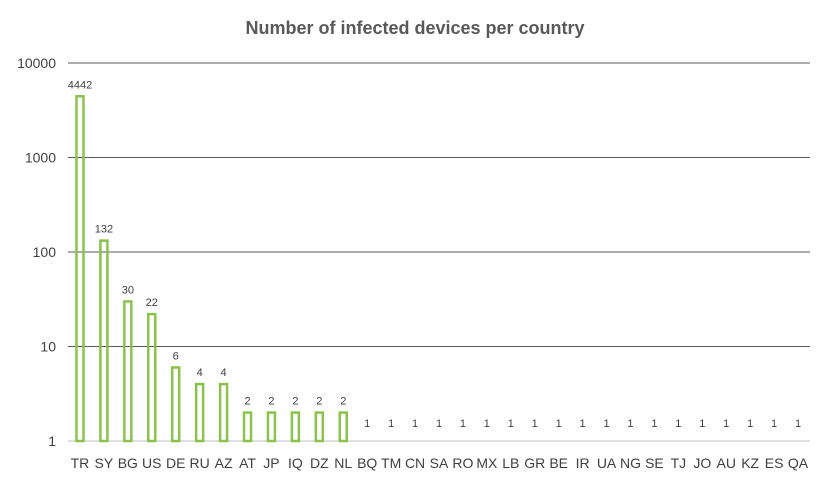  Describe the element at coordinates (583, 424) in the screenshot. I see `data-label-IR: 1` at that location.